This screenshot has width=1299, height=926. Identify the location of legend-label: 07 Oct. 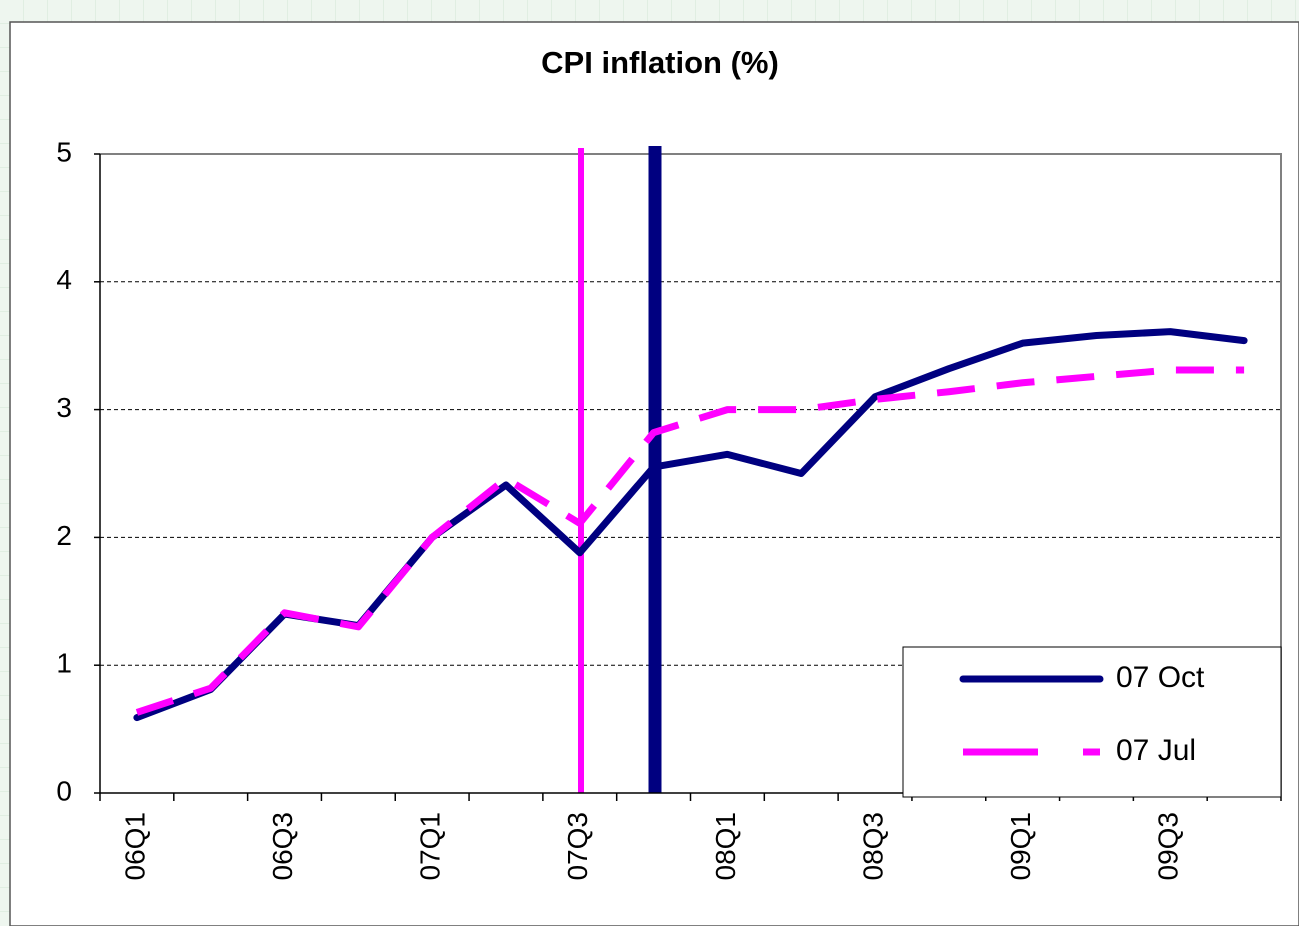
(1160, 677).